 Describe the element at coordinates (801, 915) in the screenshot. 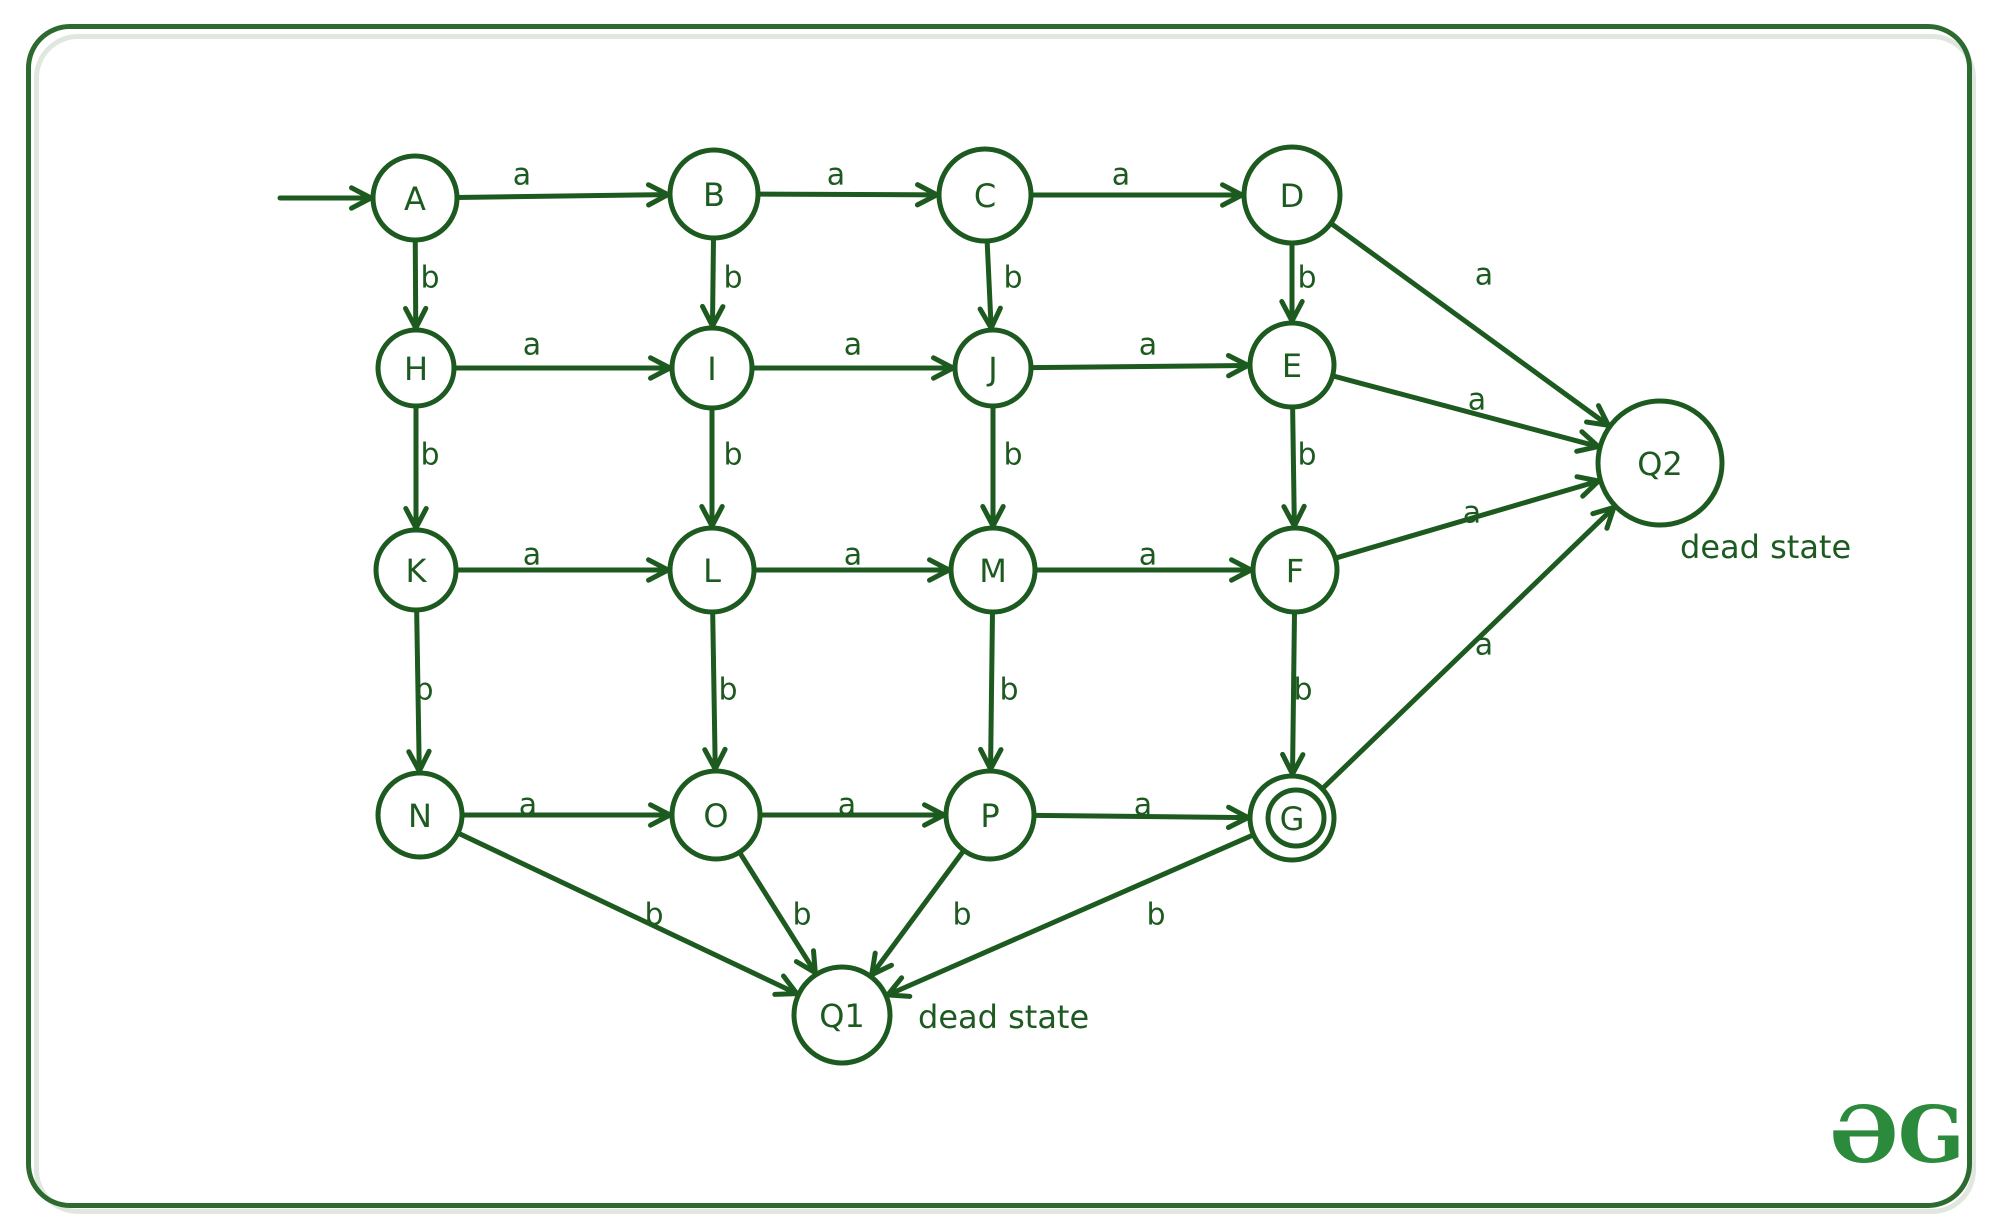

I see `edge-label-O-Q1: b` at that location.